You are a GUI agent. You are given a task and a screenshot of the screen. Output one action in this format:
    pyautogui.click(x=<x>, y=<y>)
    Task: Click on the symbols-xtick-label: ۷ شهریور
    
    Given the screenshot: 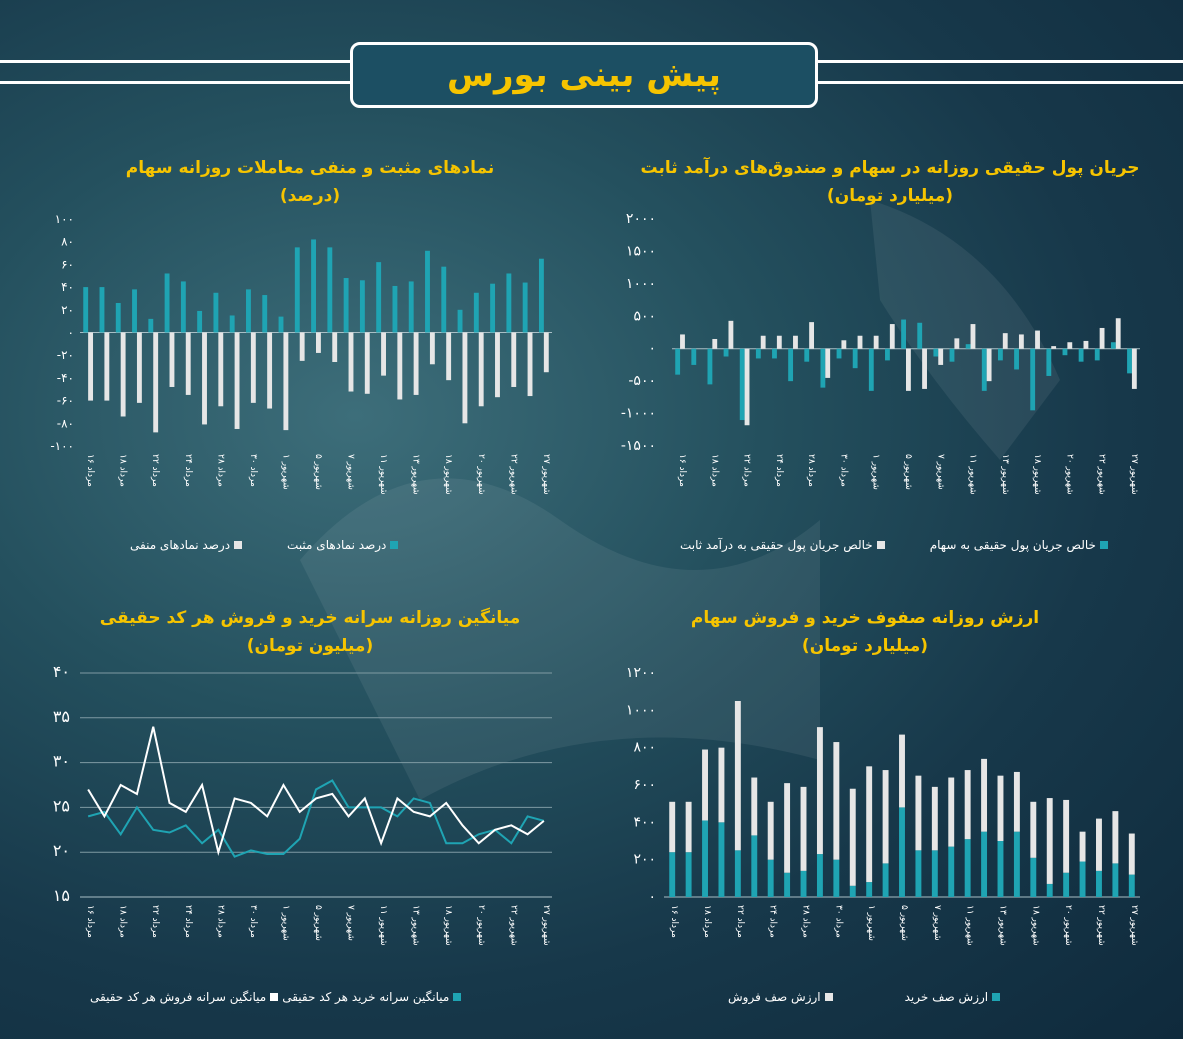 What is the action you would take?
    pyautogui.click(x=351, y=472)
    